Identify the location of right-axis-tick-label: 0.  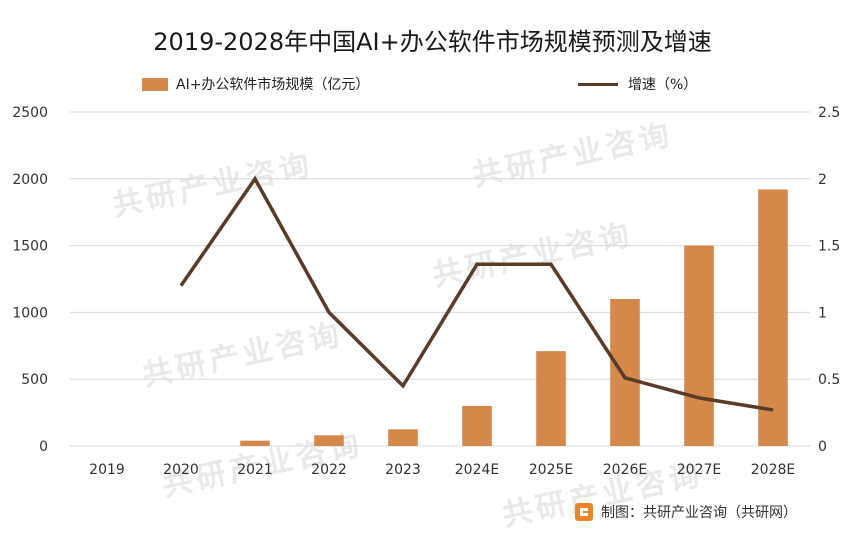
(822, 447).